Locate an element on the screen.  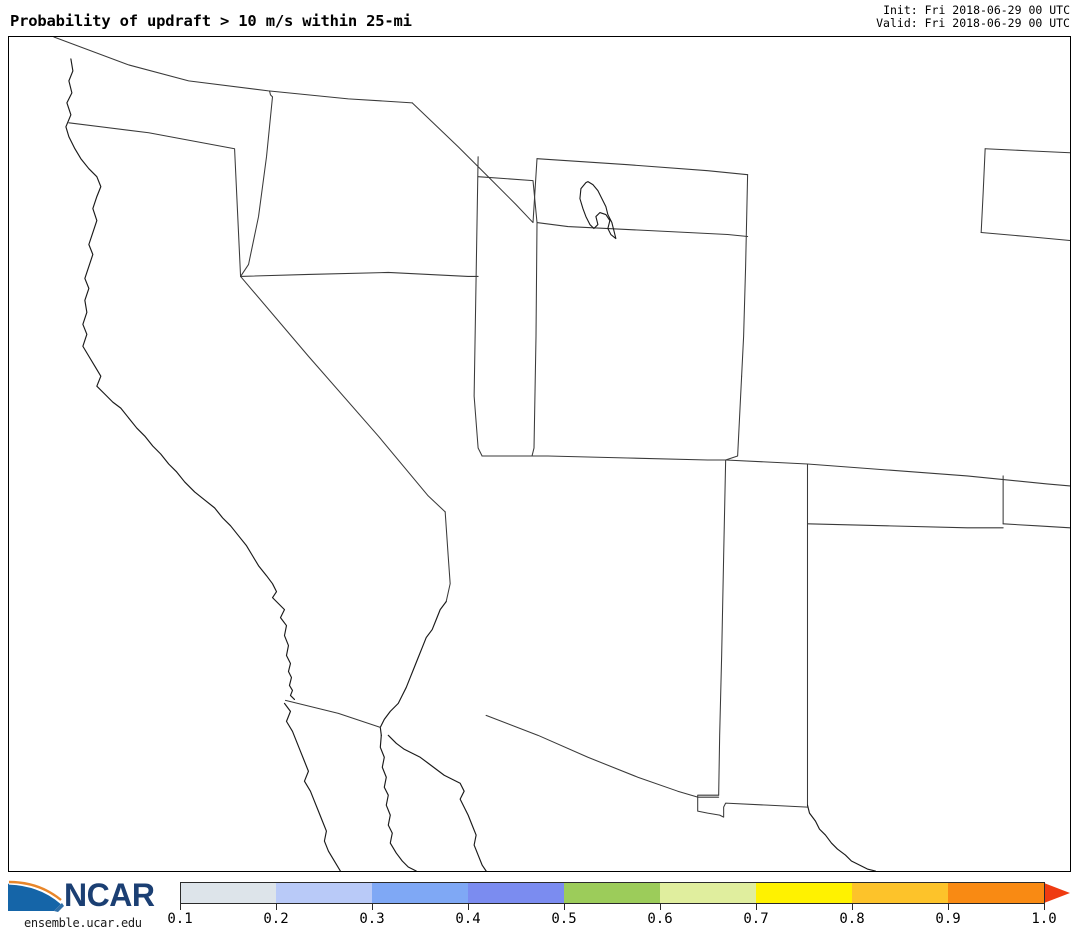
init-time-label: Init: Fri 2018-06-29 00 UTC is located at coordinates (976, 10).